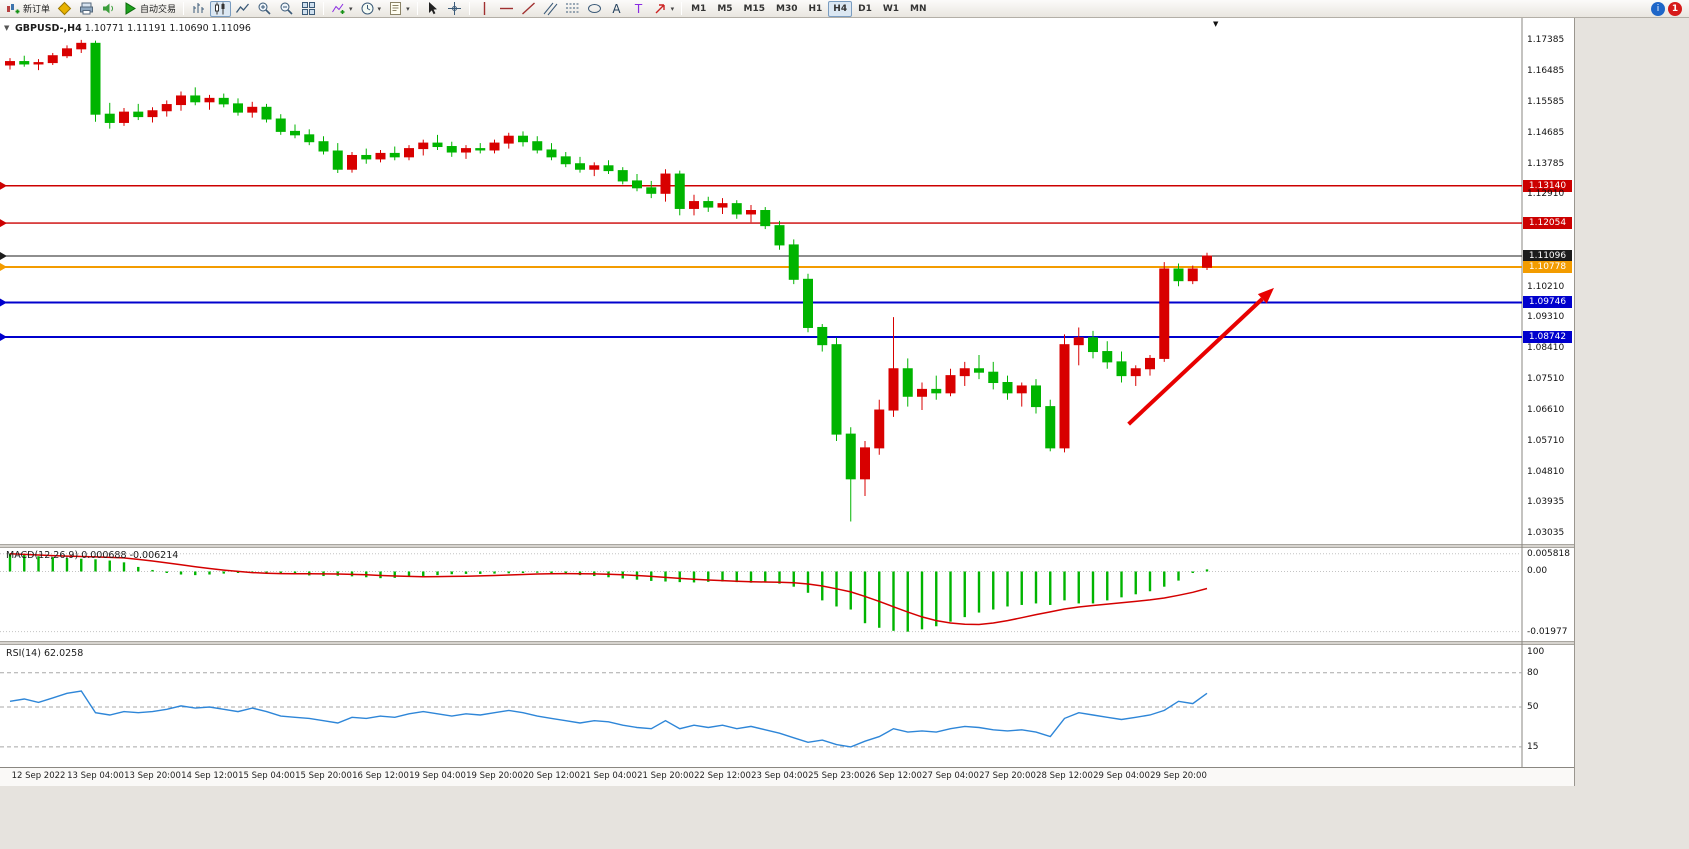 The height and width of the screenshot is (849, 1689). I want to click on fibonacci-button, so click(572, 9).